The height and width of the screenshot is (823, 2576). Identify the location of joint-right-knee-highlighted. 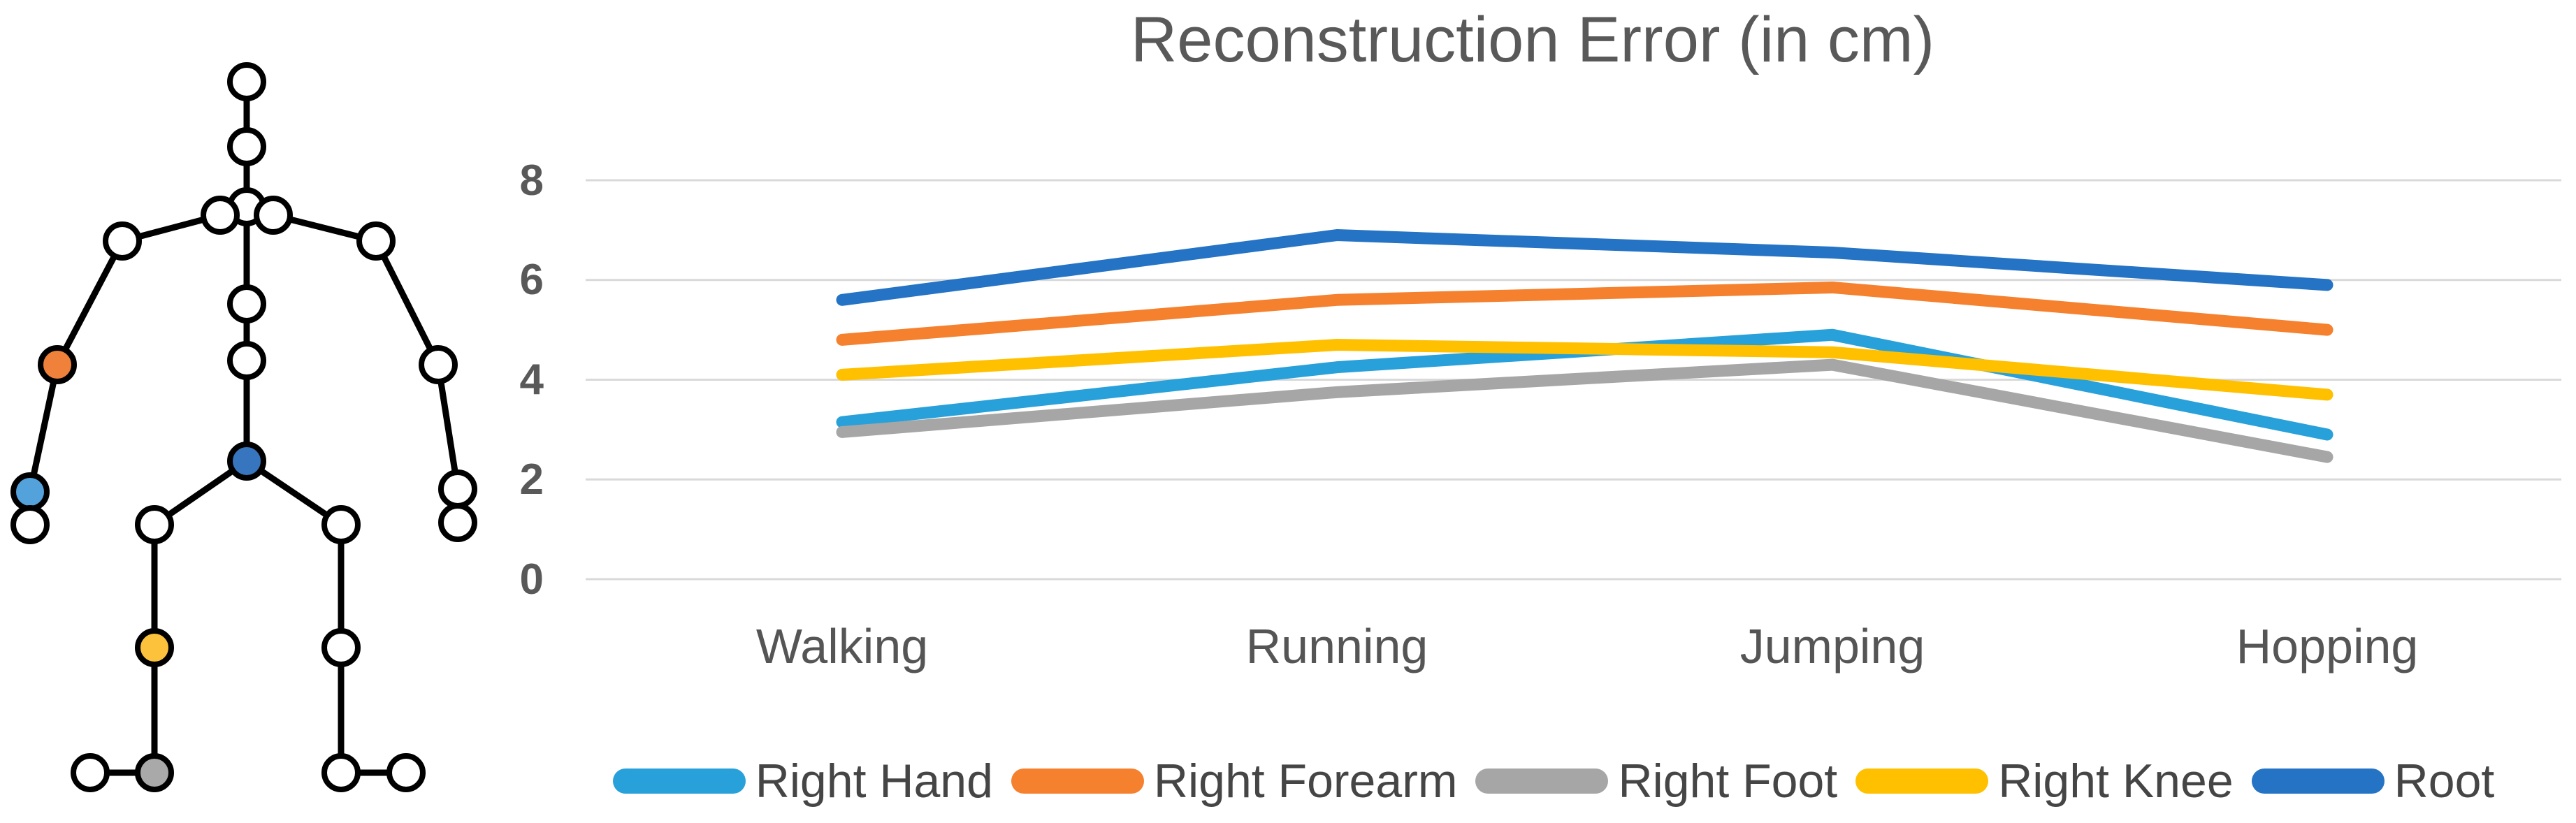
(154, 647).